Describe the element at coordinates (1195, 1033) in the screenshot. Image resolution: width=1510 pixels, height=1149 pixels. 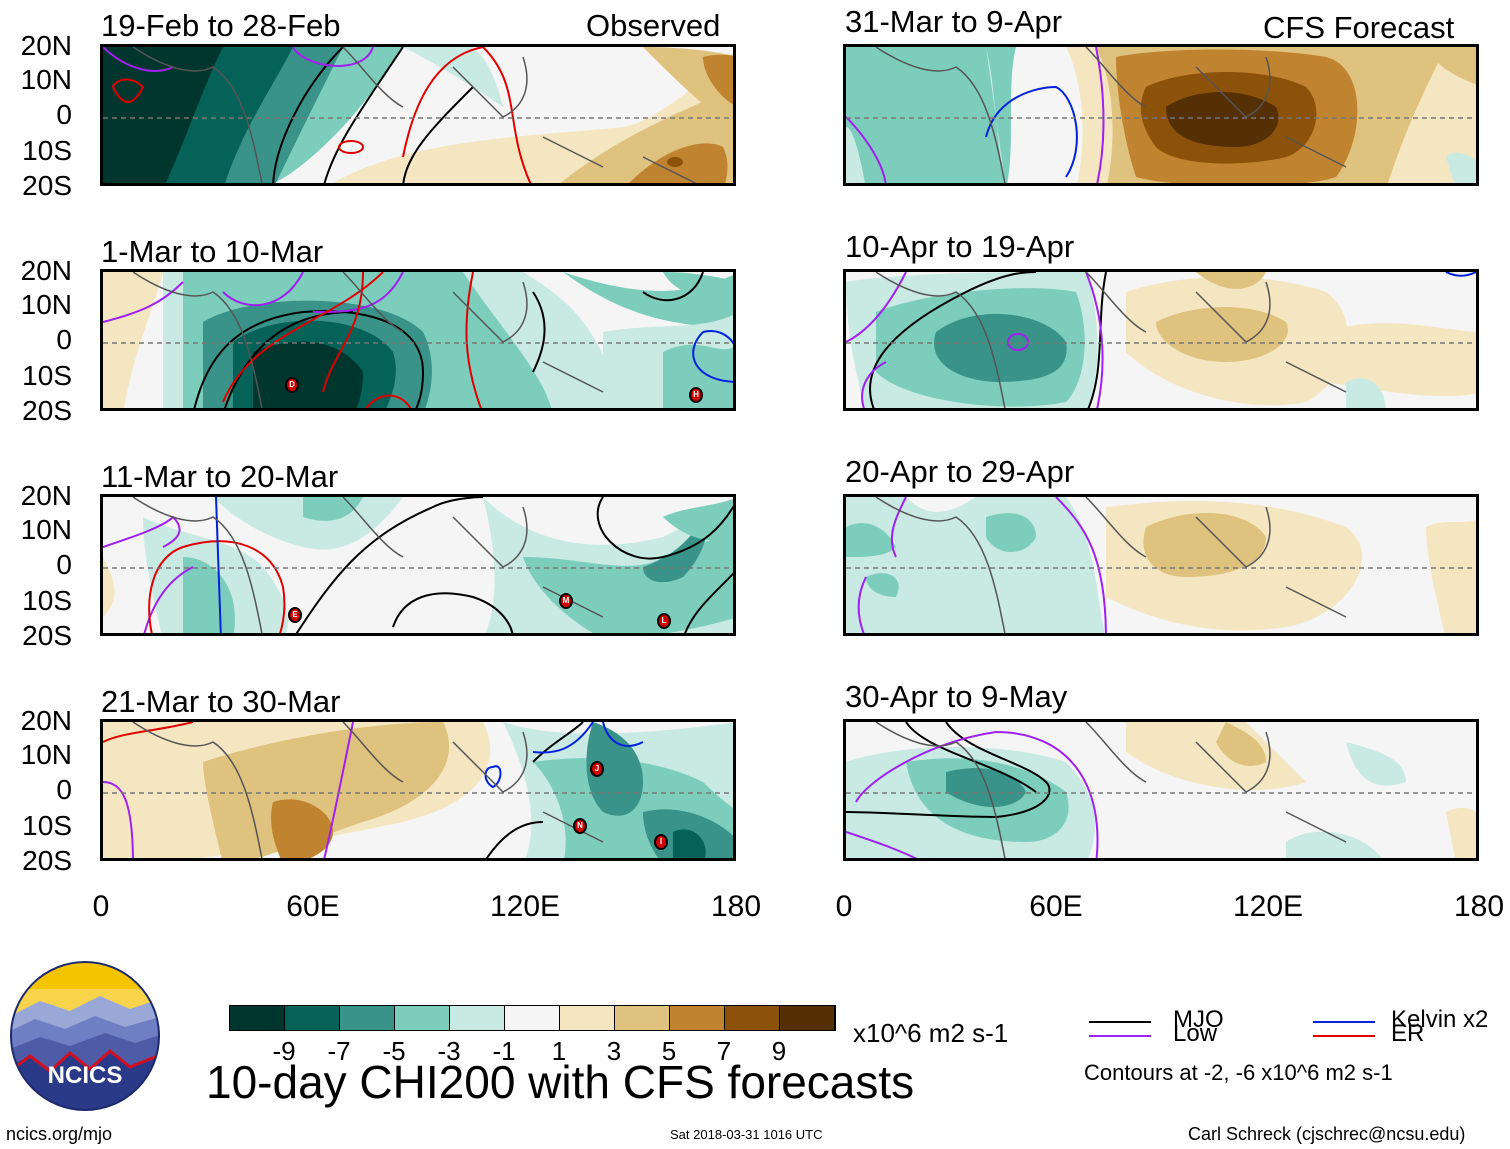
I see `legend-low-label: Low` at that location.